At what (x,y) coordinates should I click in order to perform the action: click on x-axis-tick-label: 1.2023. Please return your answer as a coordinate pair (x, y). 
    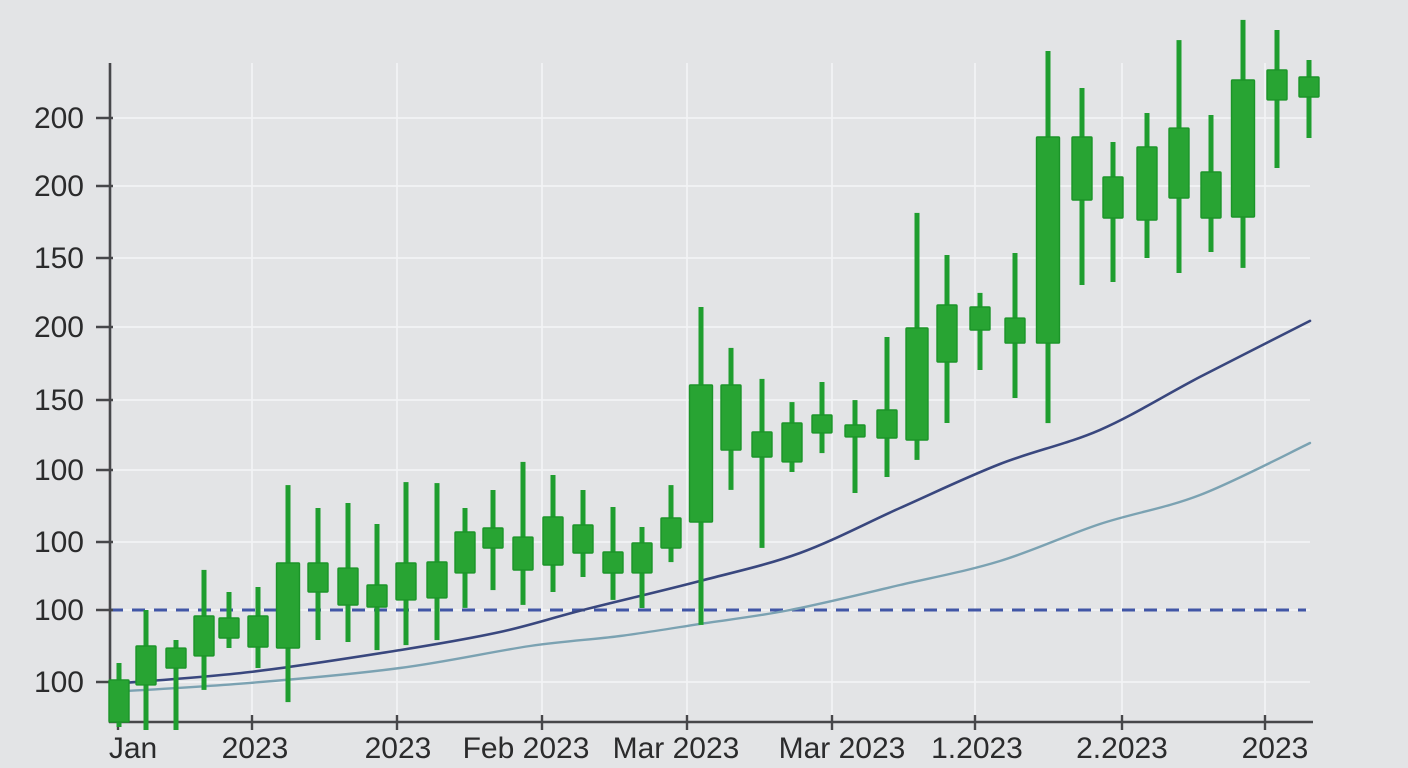
    Looking at the image, I should click on (977, 748).